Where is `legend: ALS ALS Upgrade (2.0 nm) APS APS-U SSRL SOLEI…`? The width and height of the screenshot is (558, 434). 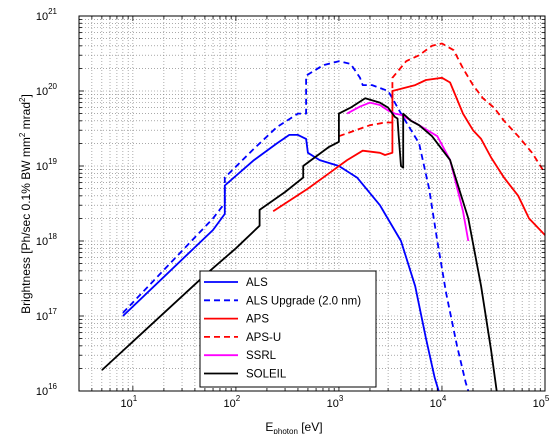
legend: ALS ALS Upgrade (2.0 nm) APS APS-U SSRL SOLEI… is located at coordinates (288, 329).